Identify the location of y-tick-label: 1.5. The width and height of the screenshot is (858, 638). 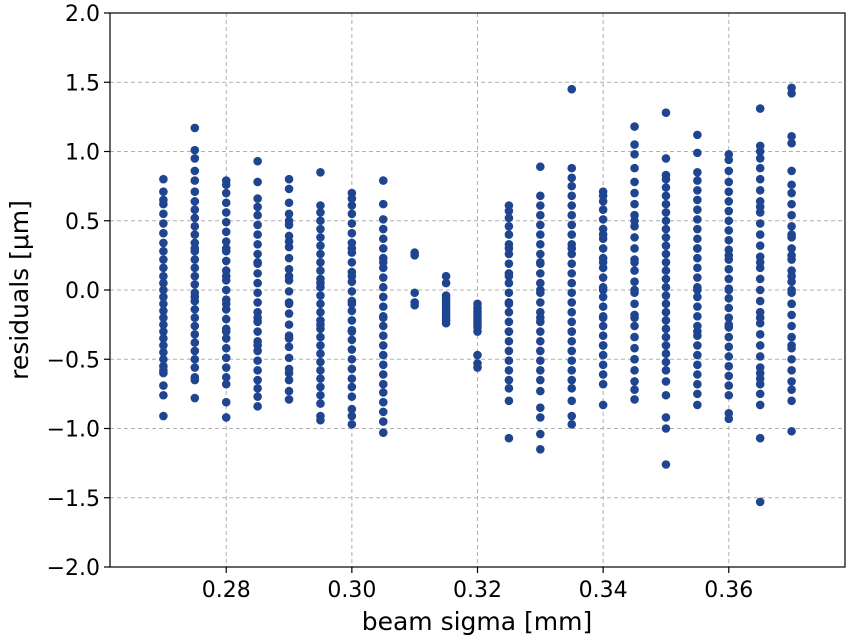
(82, 83).